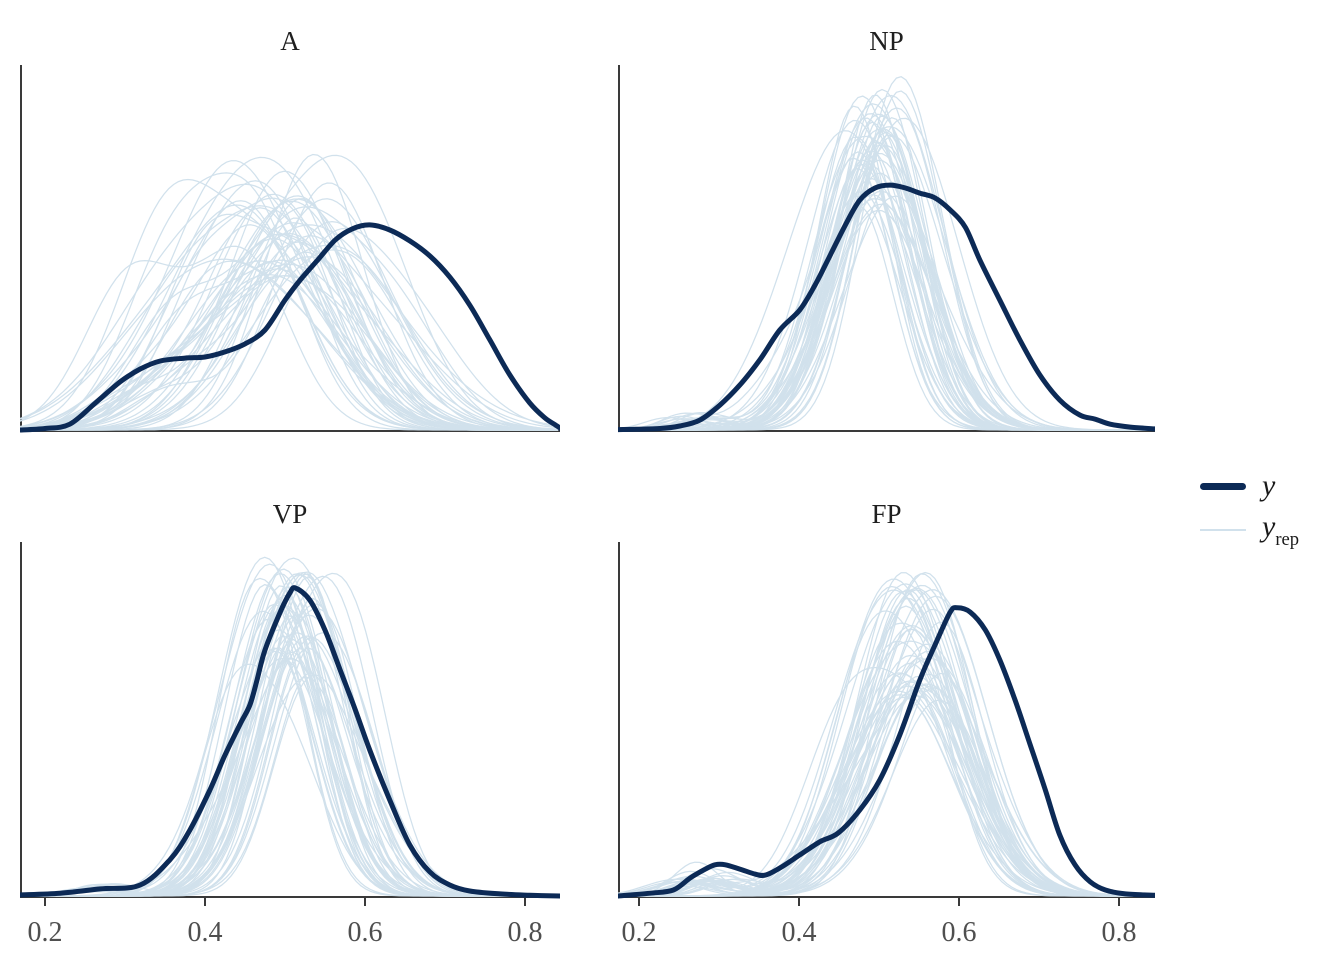 This screenshot has height=960, width=1344. What do you see at coordinates (1249, 530) in the screenshot?
I see `legend-entry-yrep: yrep` at bounding box center [1249, 530].